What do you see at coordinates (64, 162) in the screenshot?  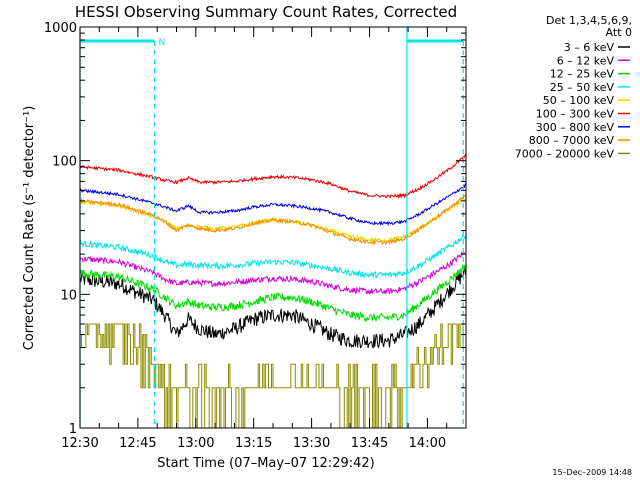 I see `y-tick-label: 100` at bounding box center [64, 162].